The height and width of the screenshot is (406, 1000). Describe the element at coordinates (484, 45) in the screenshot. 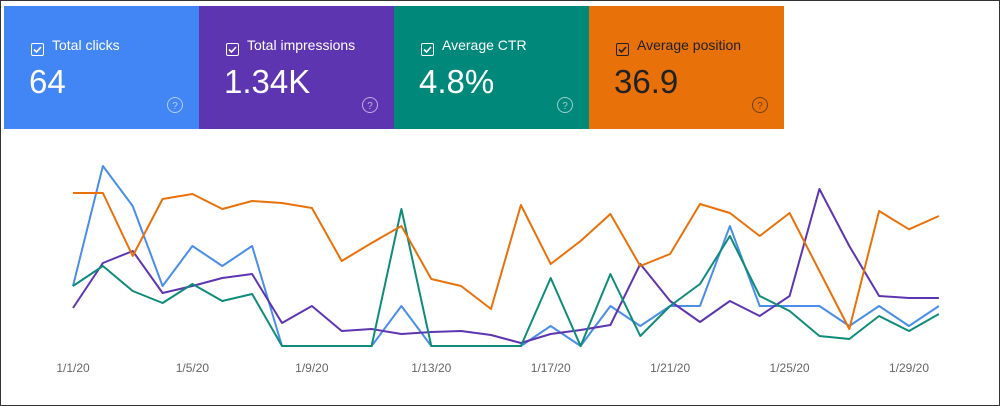

I see `metric-label: Average CTR` at that location.